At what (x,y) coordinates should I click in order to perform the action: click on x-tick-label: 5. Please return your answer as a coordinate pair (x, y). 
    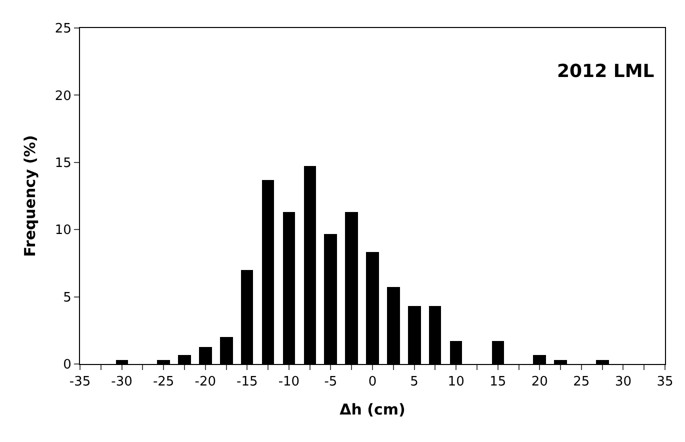
    Looking at the image, I should click on (414, 382).